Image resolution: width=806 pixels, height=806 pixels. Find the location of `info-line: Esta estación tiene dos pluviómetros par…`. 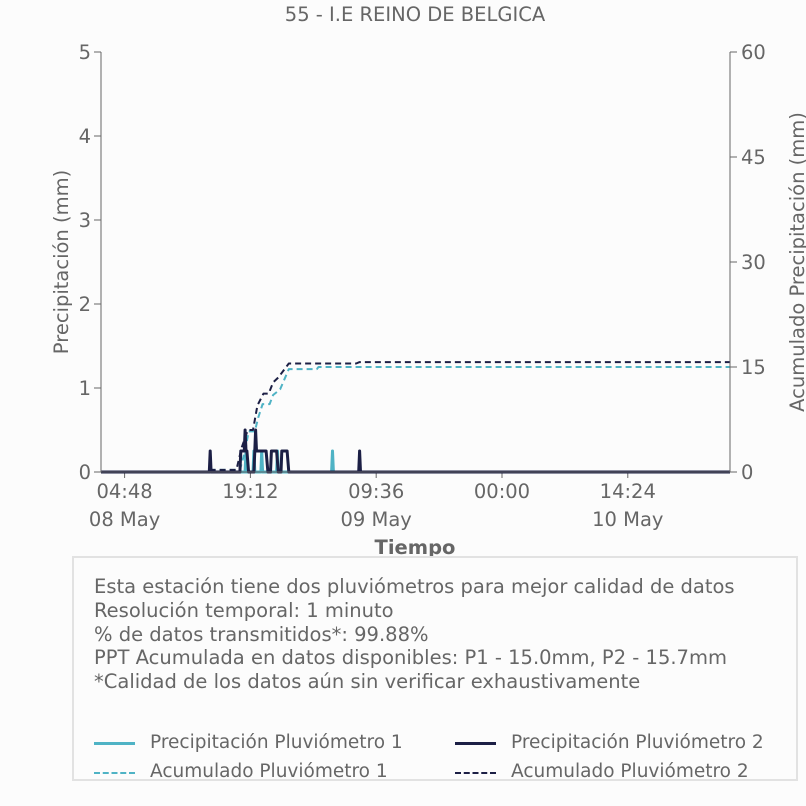

info-line: Esta estación tiene dos pluviómetros par… is located at coordinates (414, 586).